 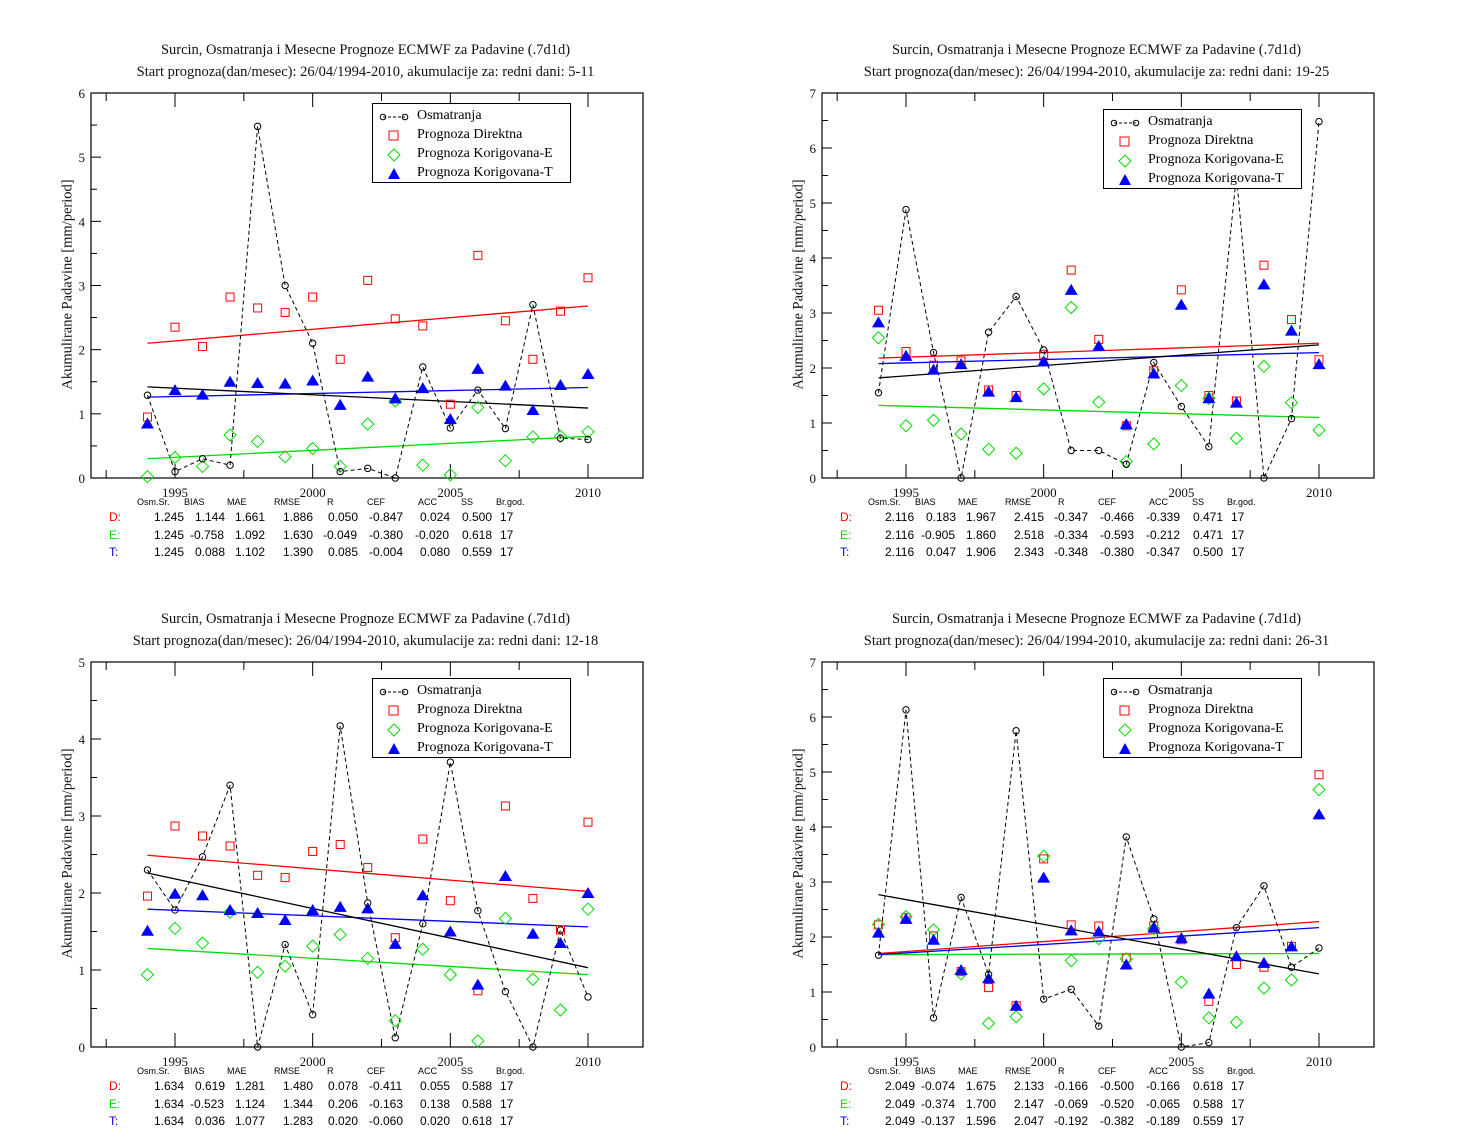 What do you see at coordinates (1092, 862) in the screenshot?
I see `plot-area: 0 1 2 3 4 5 6 7 1995 2000 2005 2010` at bounding box center [1092, 862].